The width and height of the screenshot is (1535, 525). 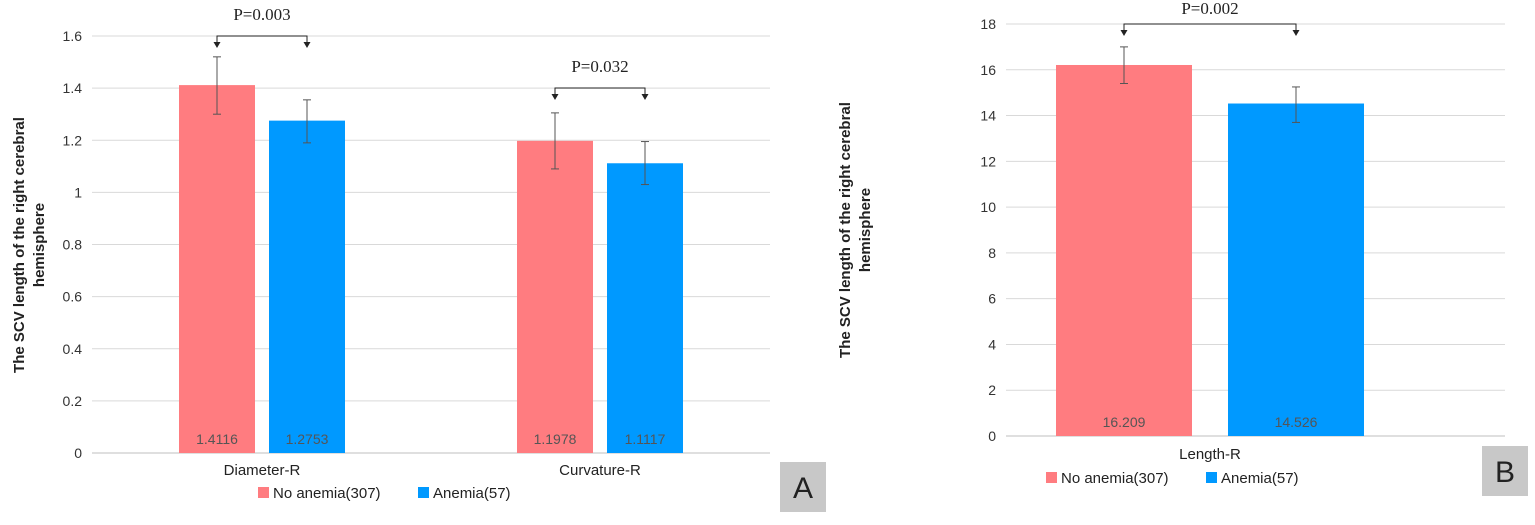 What do you see at coordinates (217, 439) in the screenshot?
I see `data-label: 1.4116` at bounding box center [217, 439].